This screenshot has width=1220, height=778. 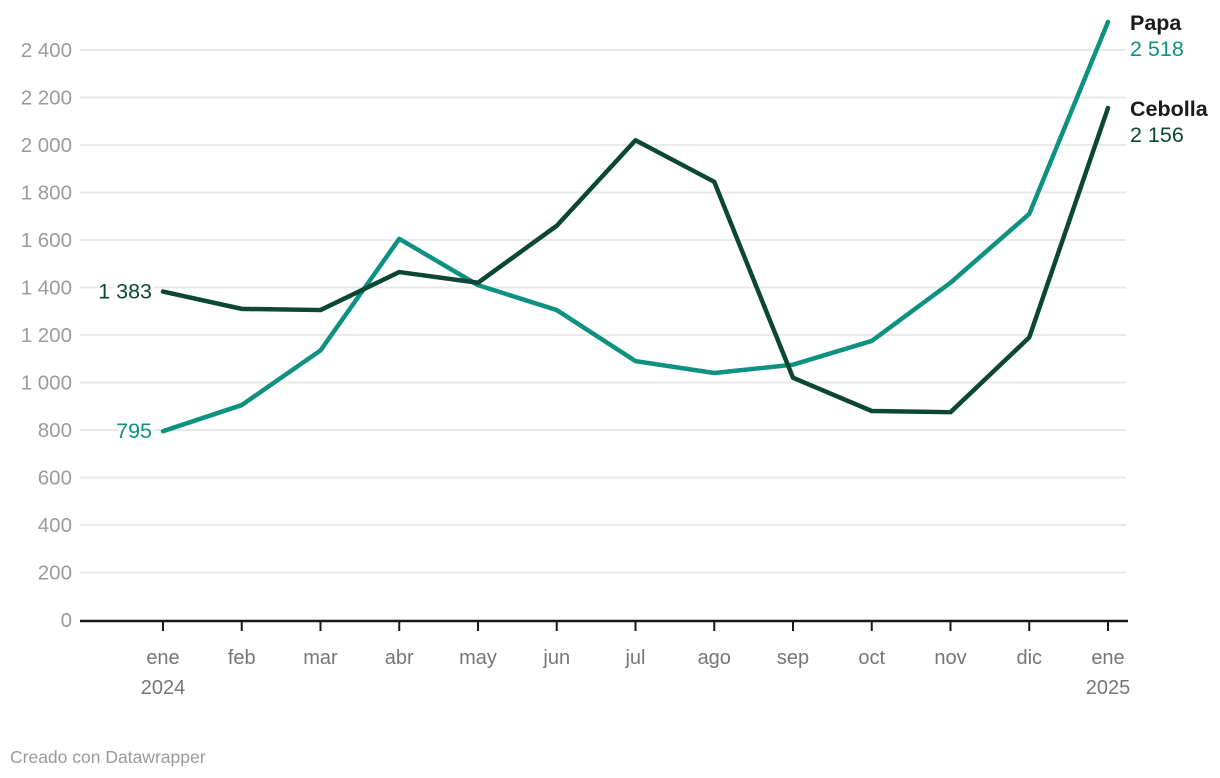 What do you see at coordinates (55, 525) in the screenshot?
I see `y-tick-label: 400` at bounding box center [55, 525].